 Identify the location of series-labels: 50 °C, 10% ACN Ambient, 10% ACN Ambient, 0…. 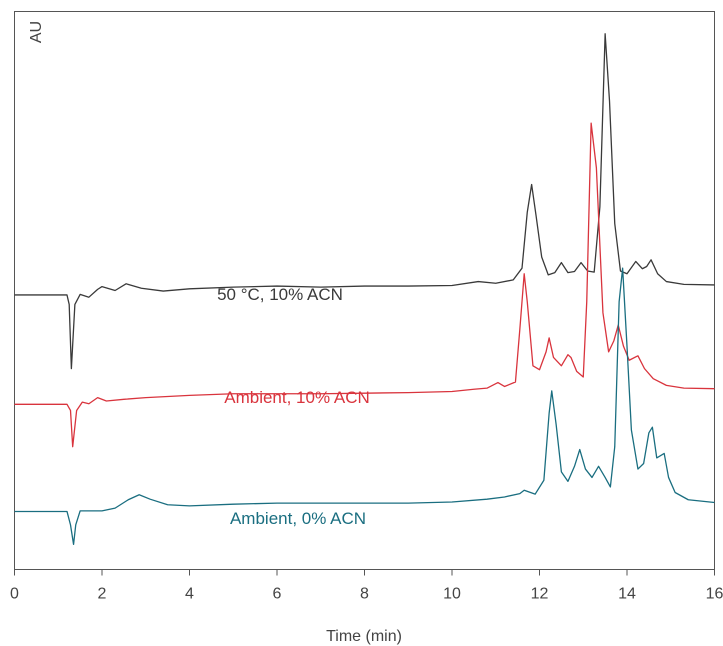
(293, 406).